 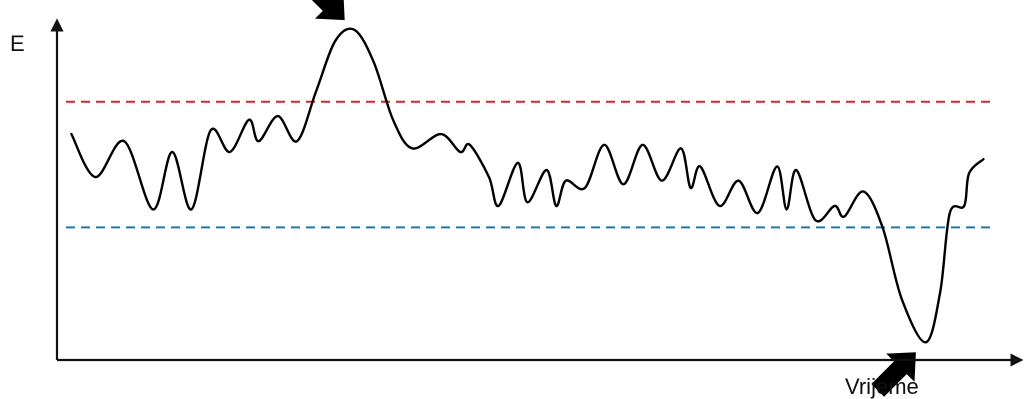 I want to click on y-axis-label: E, so click(x=17, y=43).